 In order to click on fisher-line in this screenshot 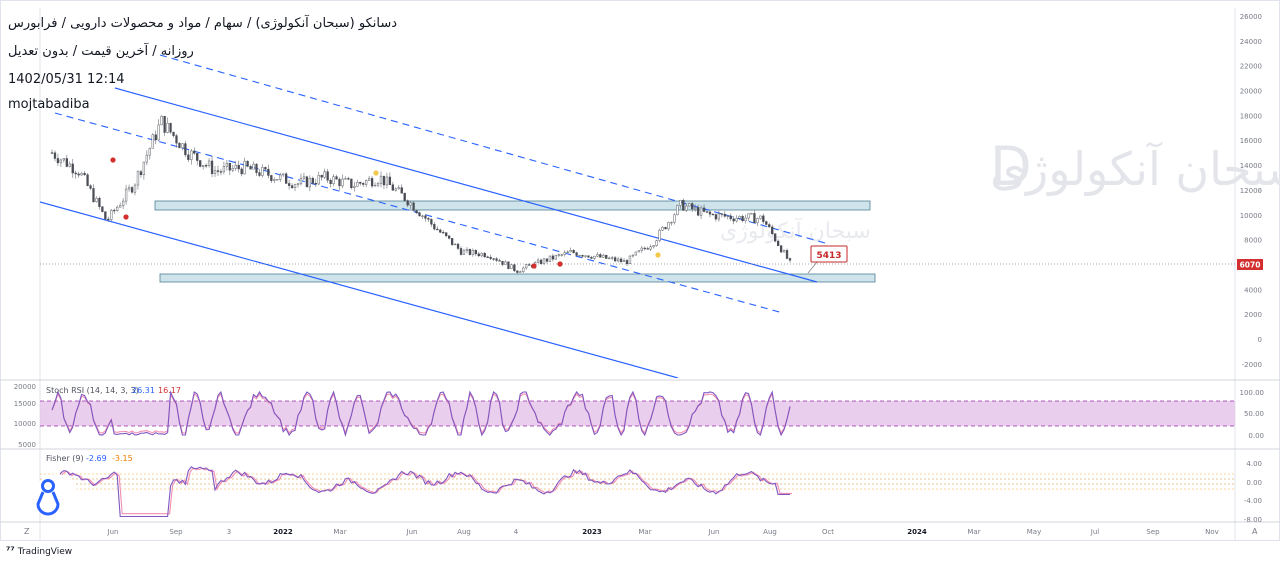, I will do `click(420, 492)`.